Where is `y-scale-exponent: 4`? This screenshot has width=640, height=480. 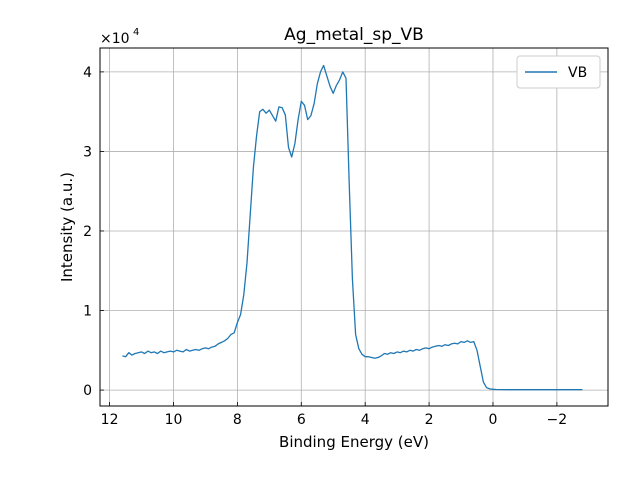 y-scale-exponent: 4 is located at coordinates (136, 32).